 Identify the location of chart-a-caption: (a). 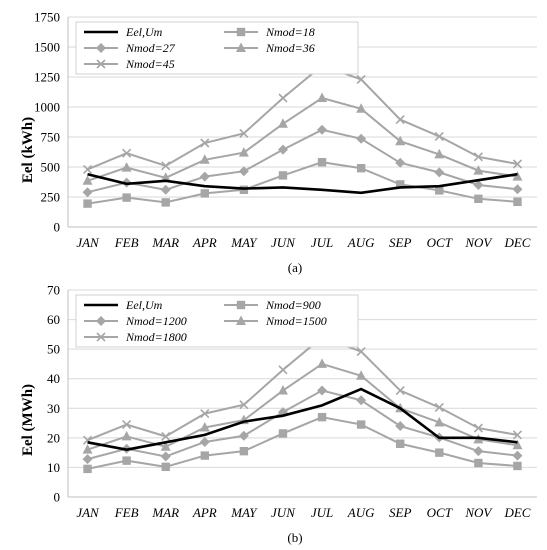
(295, 267).